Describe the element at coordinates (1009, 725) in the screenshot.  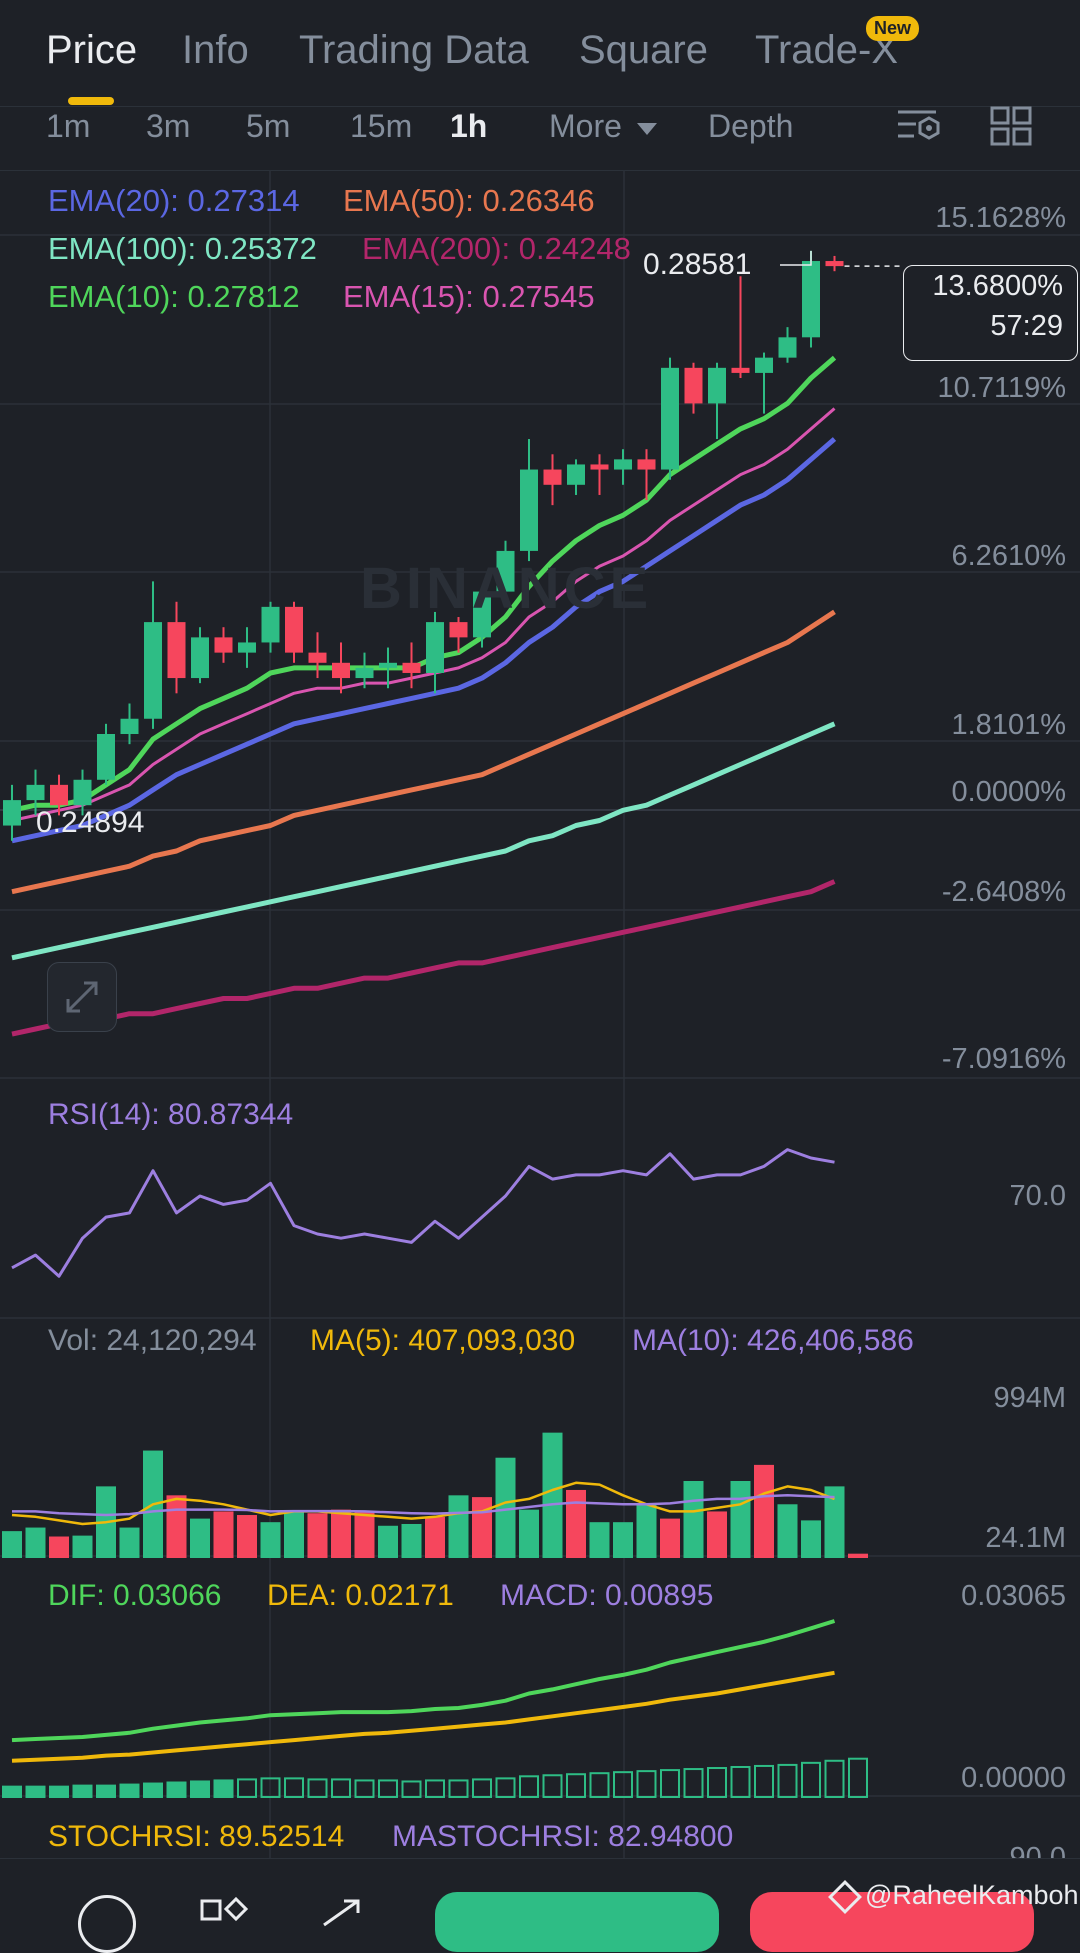
I see `price-axis-label: 1.8101%` at that location.